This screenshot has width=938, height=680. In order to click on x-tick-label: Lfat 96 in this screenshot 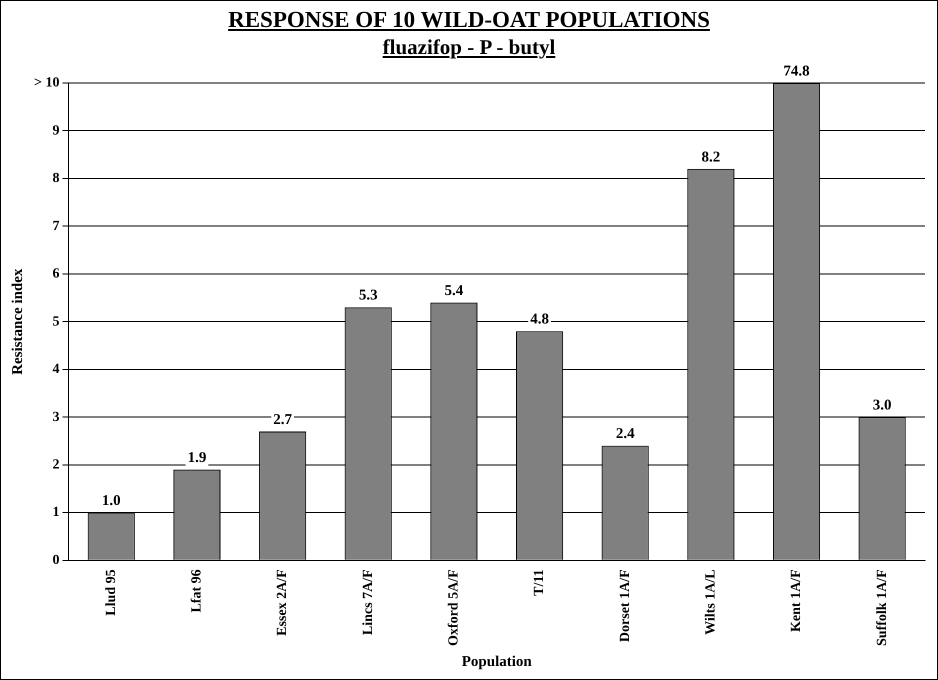, I will do `click(197, 591)`.